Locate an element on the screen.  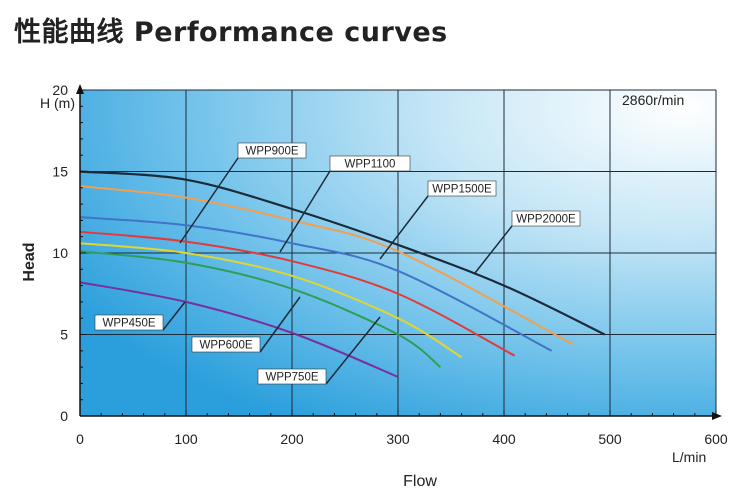
y-tick-label: 15 is located at coordinates (60, 172).